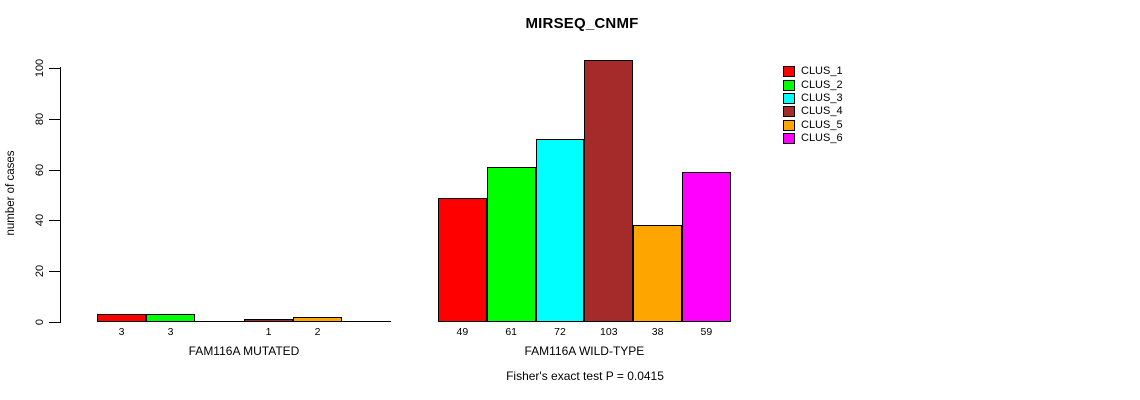  What do you see at coordinates (317, 332) in the screenshot?
I see `bar-value-label: 2` at bounding box center [317, 332].